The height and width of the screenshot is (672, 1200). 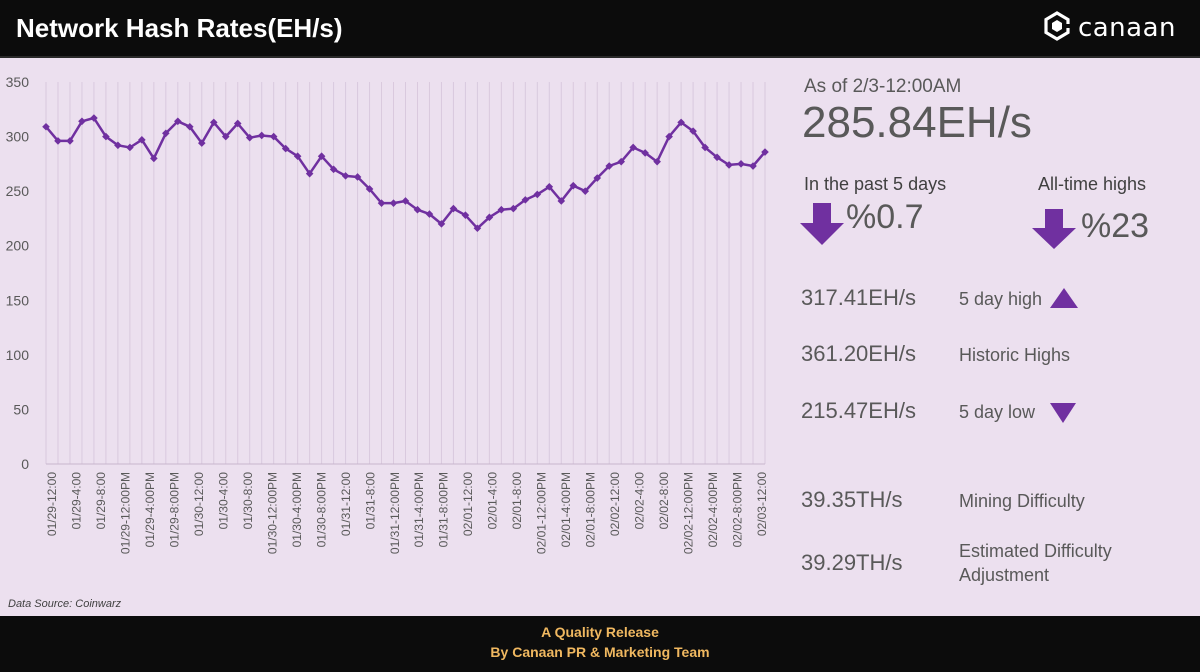 I want to click on x-tick-label: 01/31-12:00, so click(x=346, y=504).